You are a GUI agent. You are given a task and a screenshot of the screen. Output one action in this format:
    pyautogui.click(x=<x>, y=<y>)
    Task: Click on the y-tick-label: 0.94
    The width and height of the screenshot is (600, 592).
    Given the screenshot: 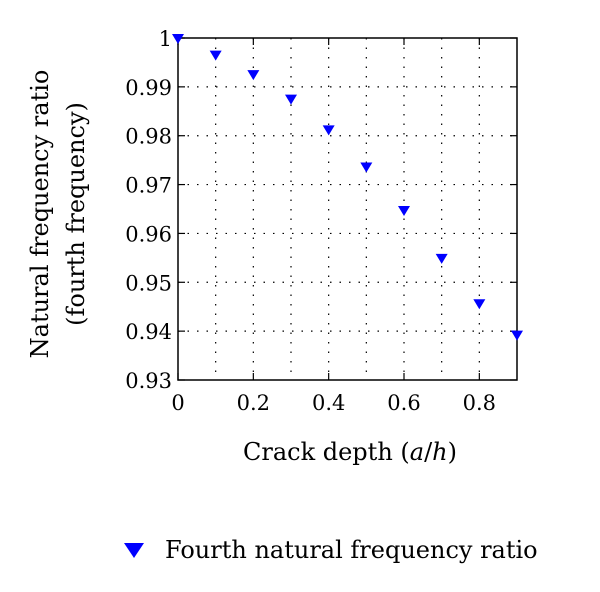 What is the action you would take?
    pyautogui.click(x=148, y=332)
    